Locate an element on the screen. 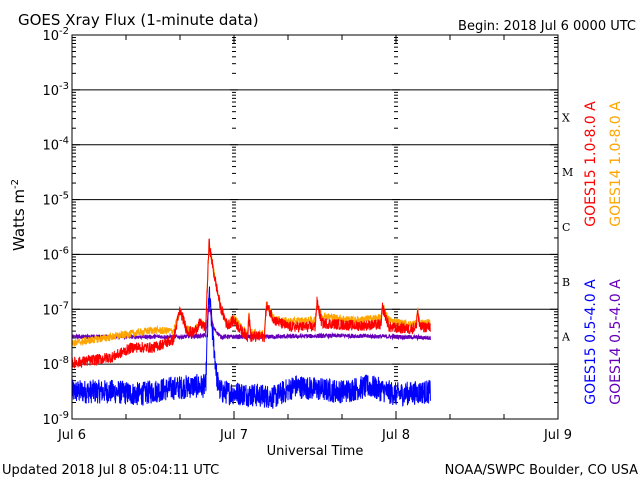 This screenshot has width=640, height=480. flare-class-A: A is located at coordinates (566, 337).